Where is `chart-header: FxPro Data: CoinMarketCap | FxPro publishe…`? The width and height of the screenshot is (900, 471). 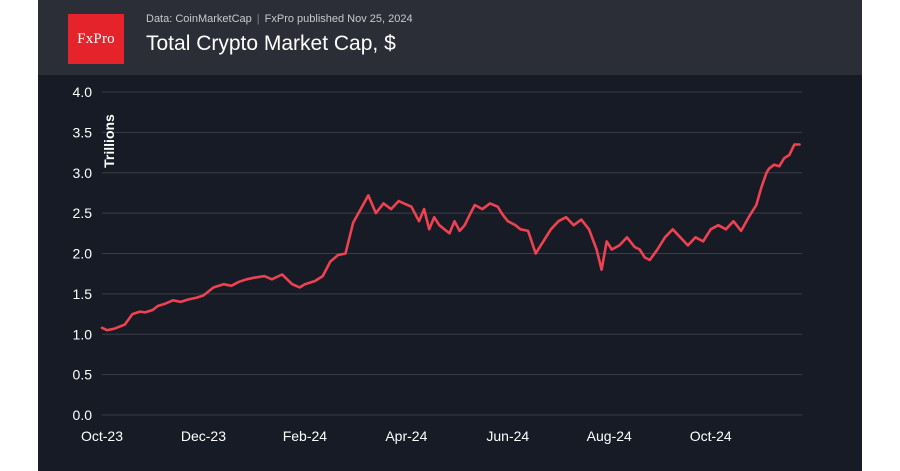
chart-header: FxPro Data: CoinMarketCap | FxPro publishe… is located at coordinates (450, 37).